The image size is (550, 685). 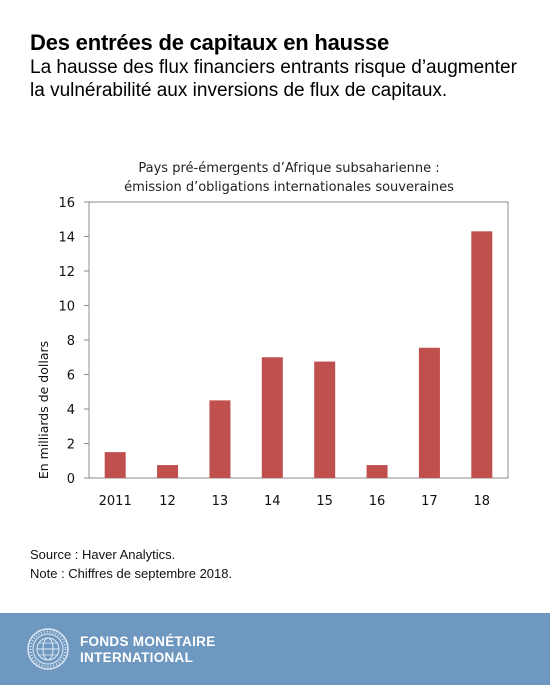 What do you see at coordinates (429, 501) in the screenshot?
I see `x-tick-label: 17` at bounding box center [429, 501].